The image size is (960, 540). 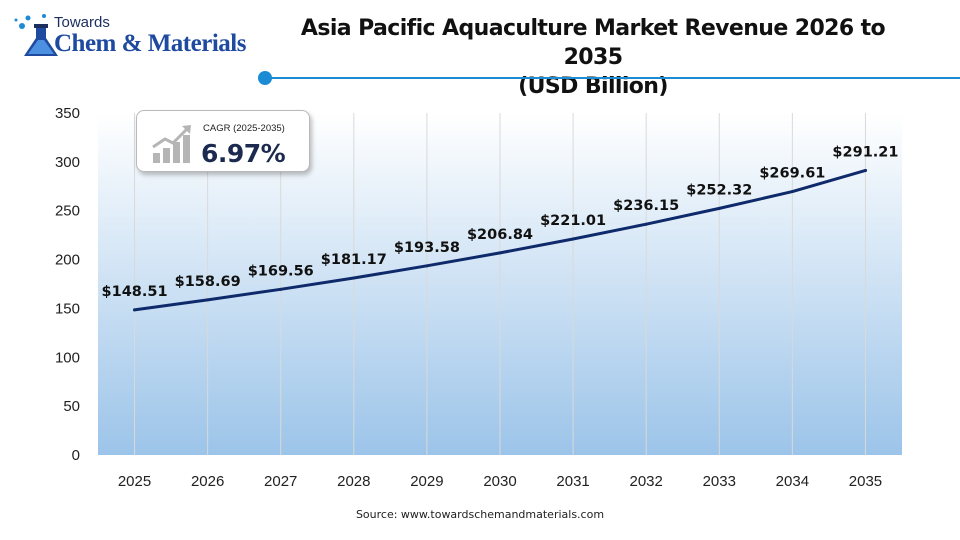 I want to click on data-point-2027, so click(x=281, y=289).